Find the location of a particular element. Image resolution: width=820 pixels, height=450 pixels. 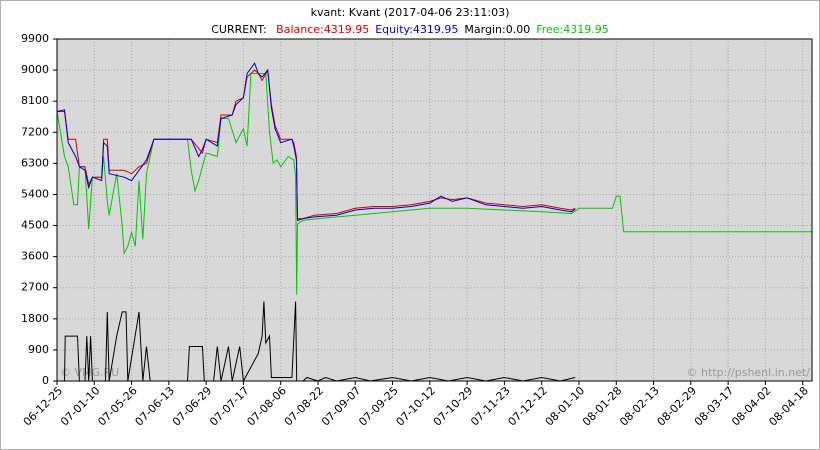

legend-entry: Equity:4319.95 is located at coordinates (416, 29).